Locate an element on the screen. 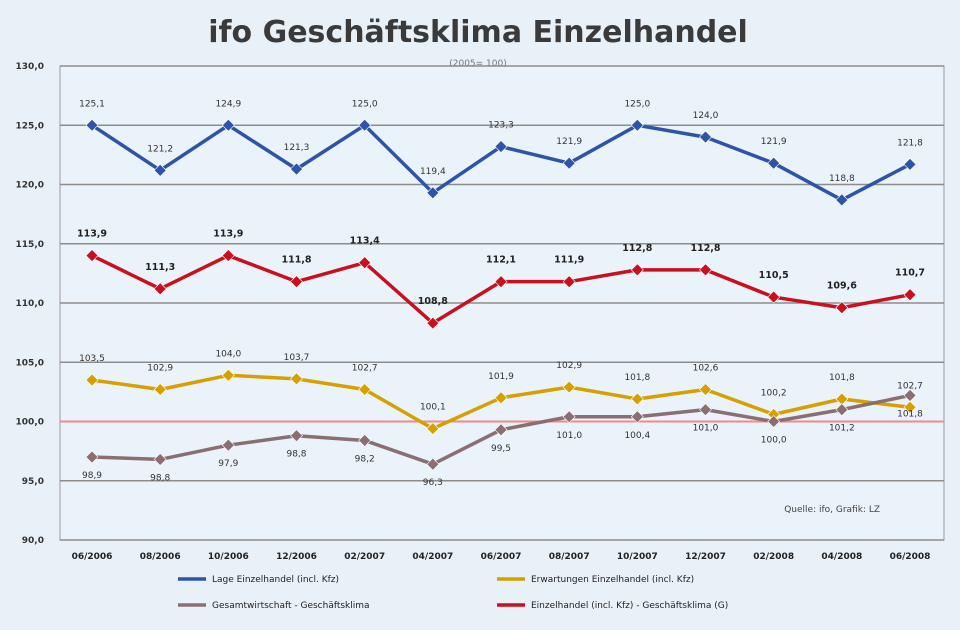  data-label: 100,0 is located at coordinates (774, 441).